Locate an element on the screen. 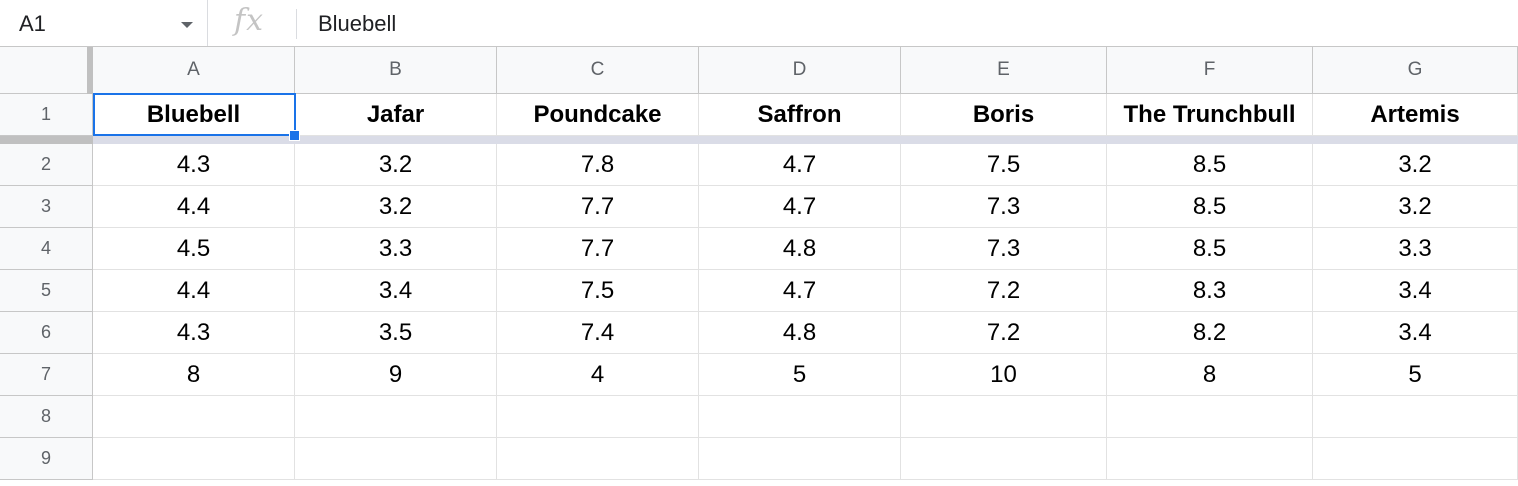 This screenshot has height=486, width=1518. formula-bar: A1 fx Bluebell is located at coordinates (759, 23).